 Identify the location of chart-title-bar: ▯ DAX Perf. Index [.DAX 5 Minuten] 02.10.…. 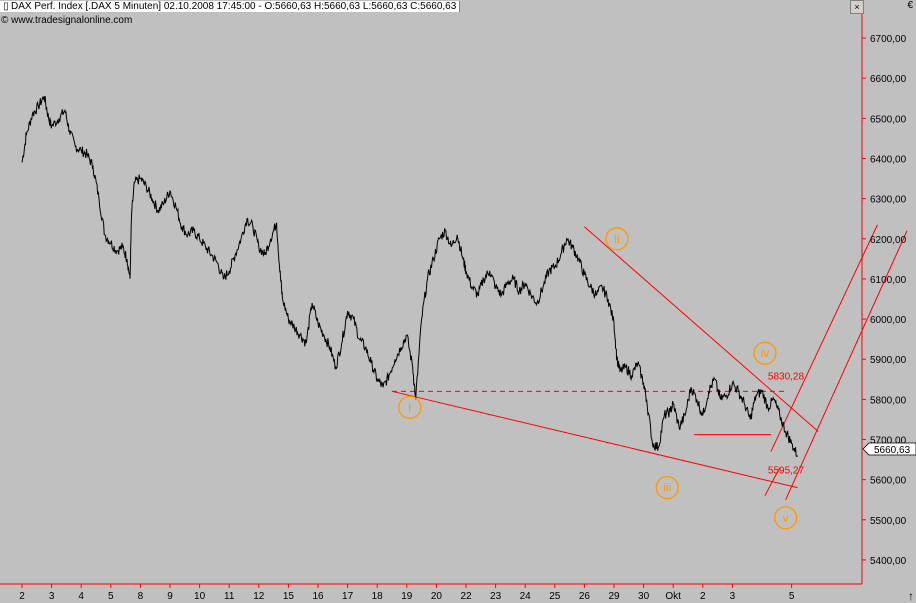
(230, 7).